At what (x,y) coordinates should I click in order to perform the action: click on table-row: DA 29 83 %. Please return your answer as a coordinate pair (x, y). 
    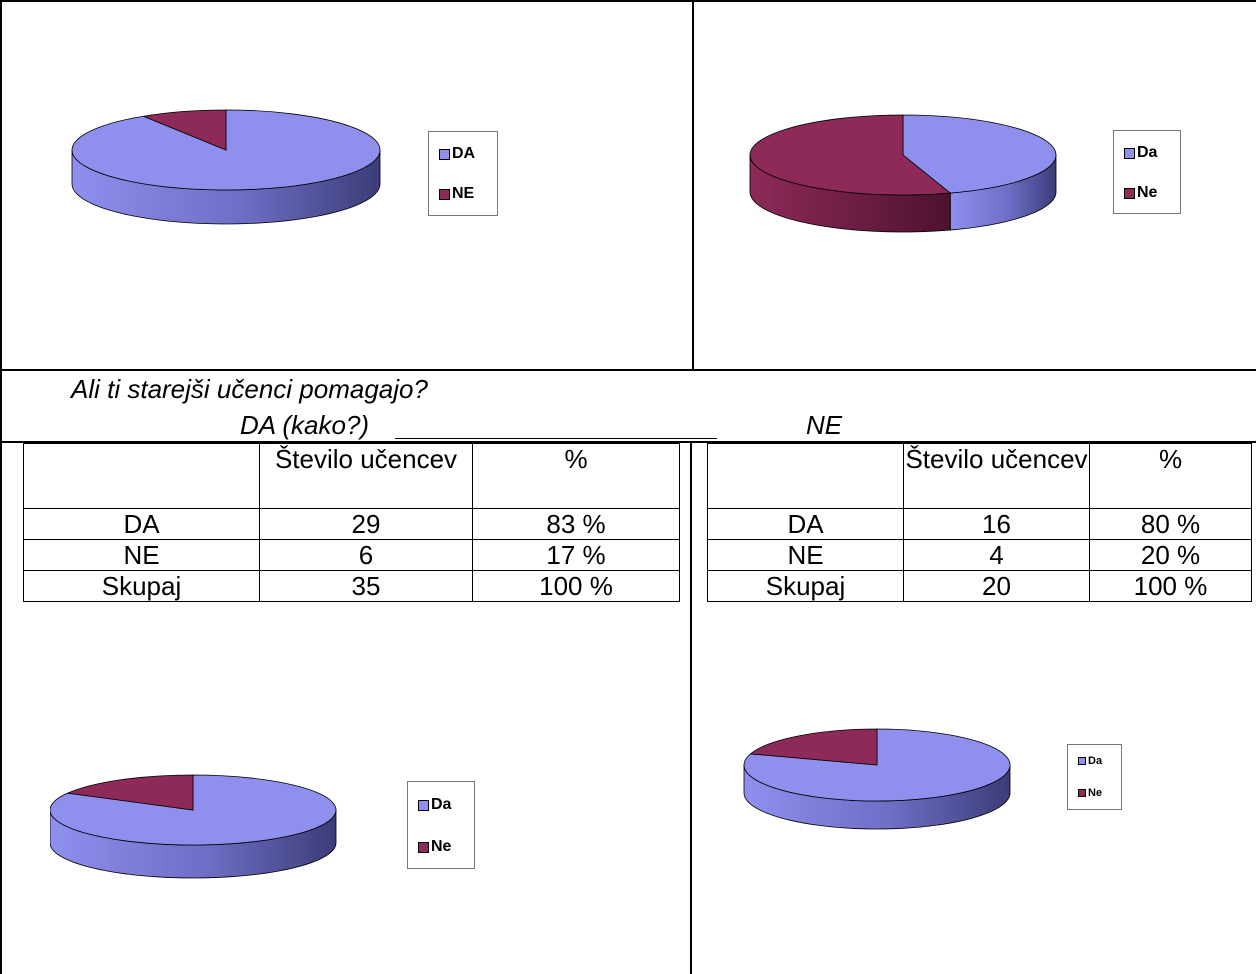
    Looking at the image, I should click on (351, 524).